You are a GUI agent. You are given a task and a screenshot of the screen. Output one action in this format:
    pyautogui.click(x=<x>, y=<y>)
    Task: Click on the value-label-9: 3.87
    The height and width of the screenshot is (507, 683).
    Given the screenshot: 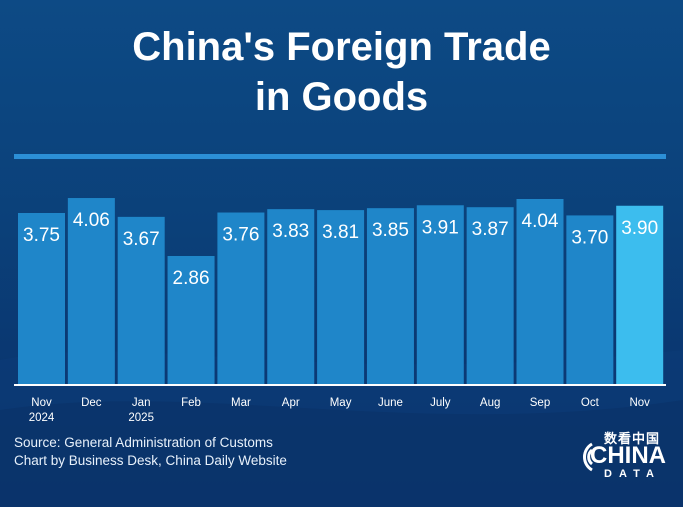 What is the action you would take?
    pyautogui.click(x=490, y=229)
    